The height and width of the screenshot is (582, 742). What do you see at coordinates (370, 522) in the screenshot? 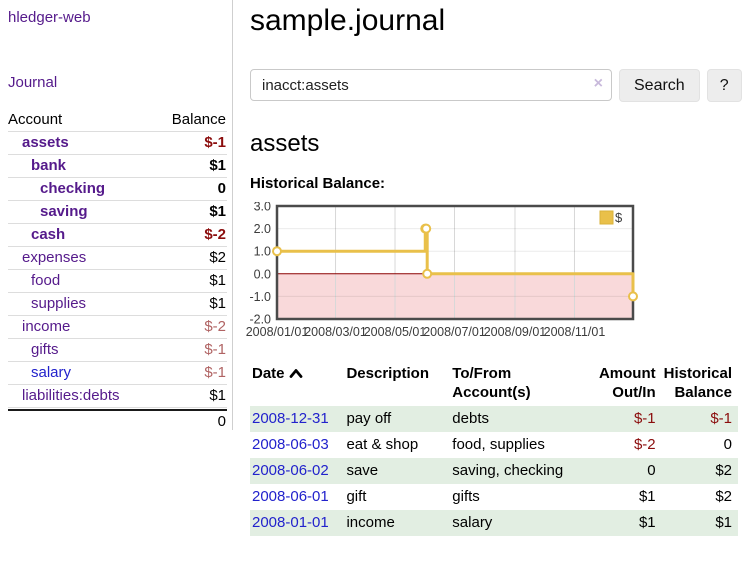
I see `description-cell: income` at bounding box center [370, 522].